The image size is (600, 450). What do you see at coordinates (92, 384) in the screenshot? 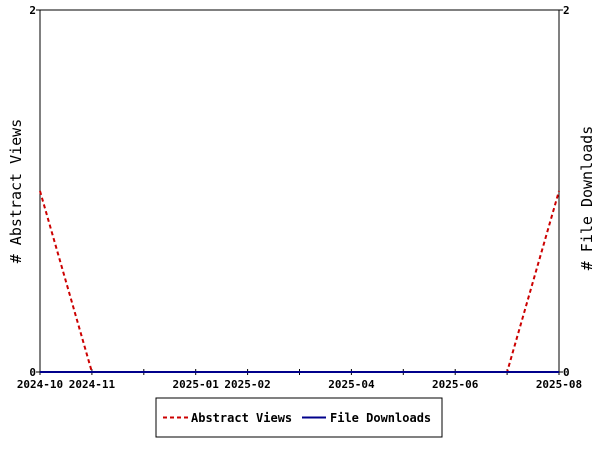
I see `x-tick-label: 2024-11` at bounding box center [92, 384].